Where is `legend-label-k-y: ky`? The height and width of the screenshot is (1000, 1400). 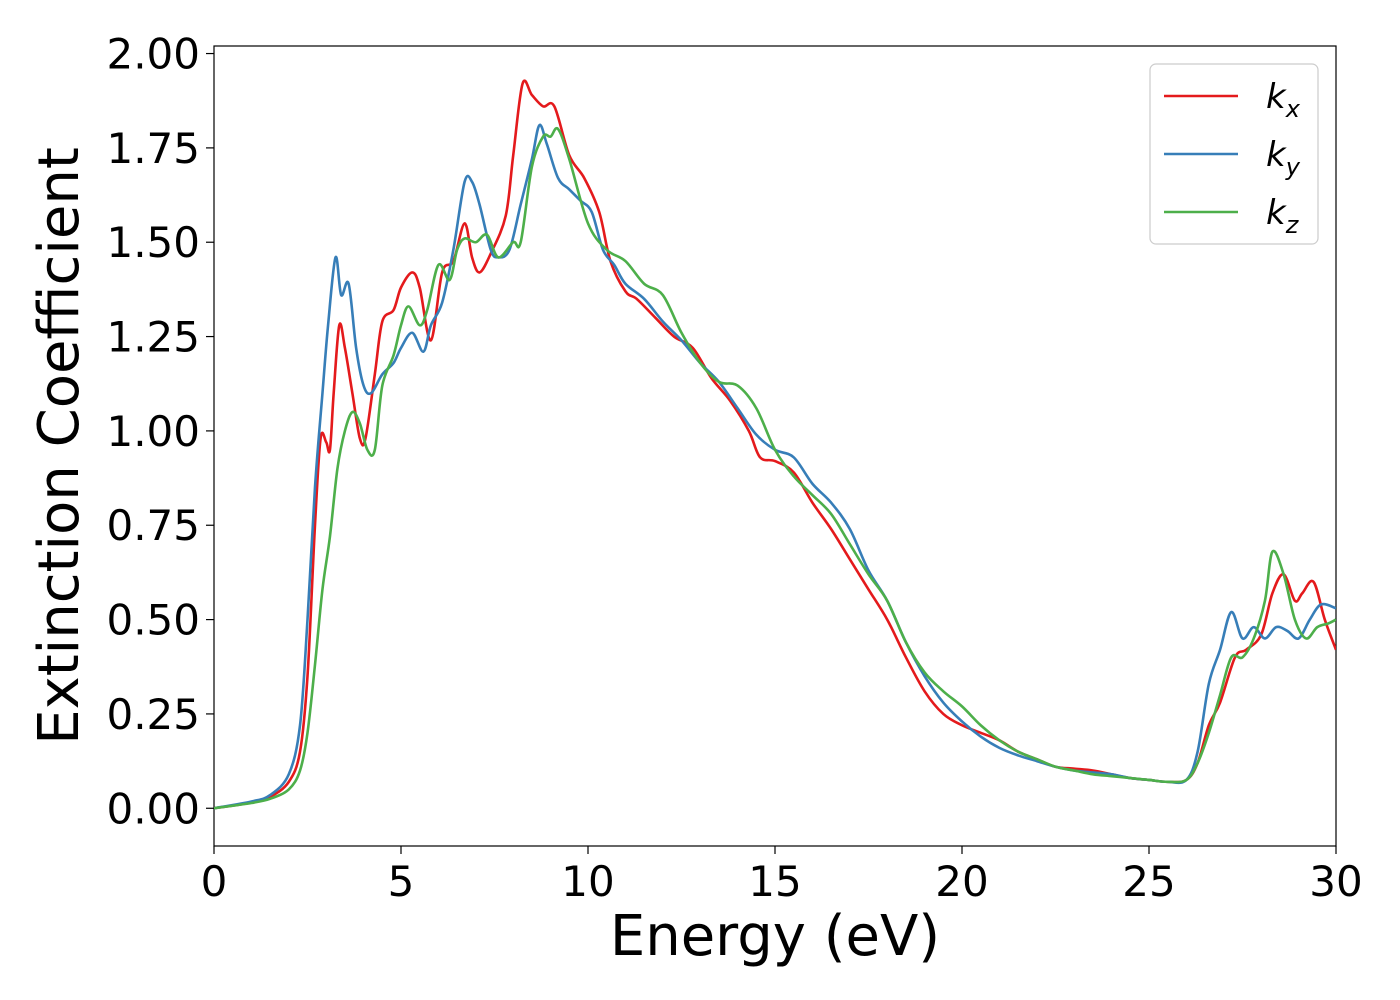
legend-label-k-y: ky is located at coordinates (1283, 158).